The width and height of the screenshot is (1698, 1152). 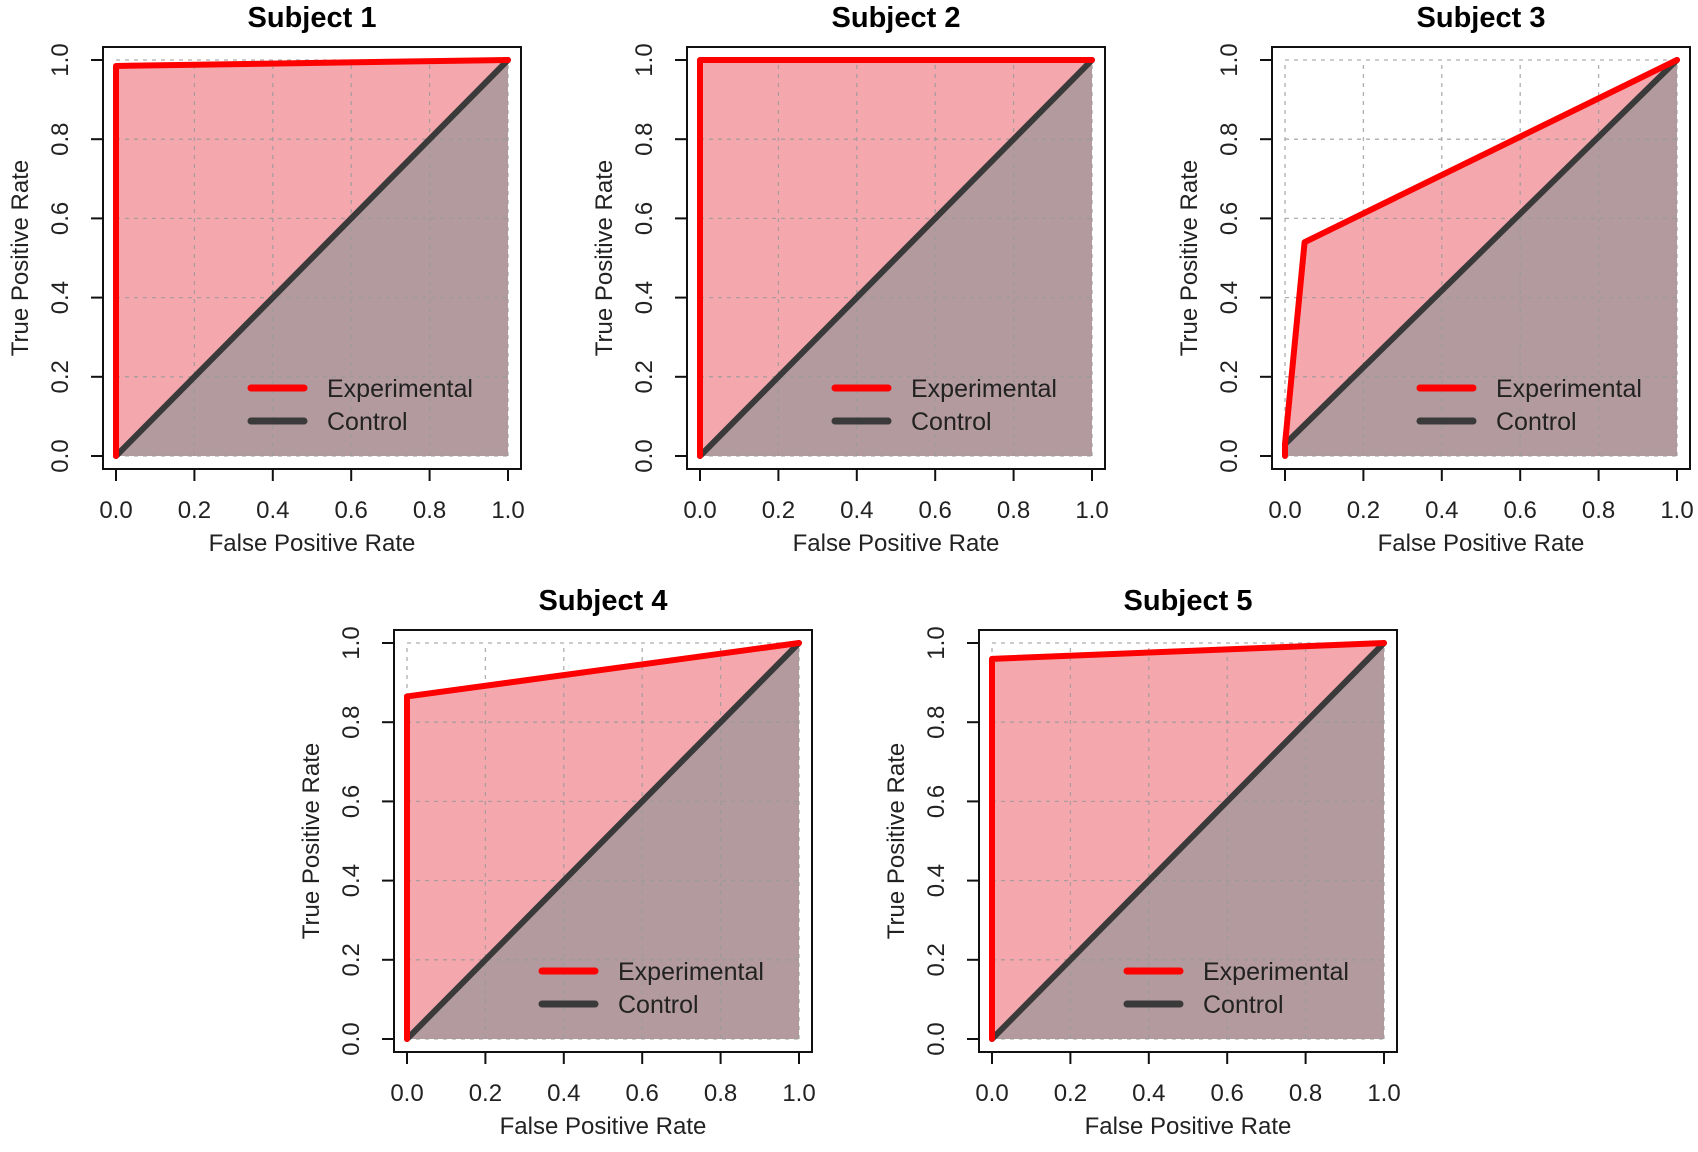 What do you see at coordinates (1188, 601) in the screenshot?
I see `panel-title: Subject 5` at bounding box center [1188, 601].